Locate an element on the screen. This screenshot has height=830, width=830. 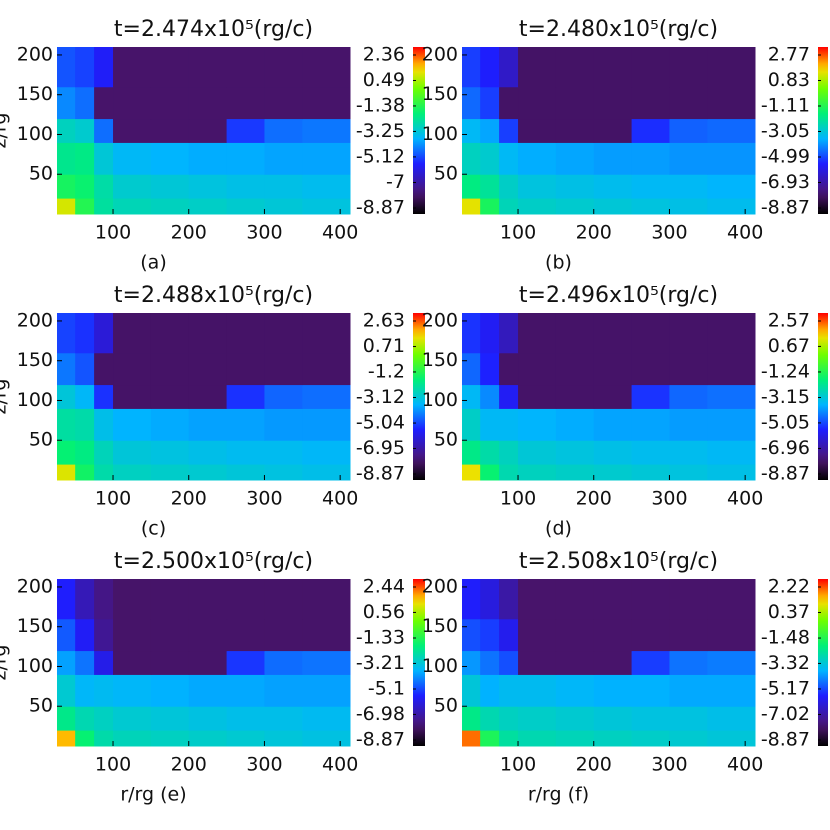
colorbar-tick-label: -5.12 is located at coordinates (380, 156).